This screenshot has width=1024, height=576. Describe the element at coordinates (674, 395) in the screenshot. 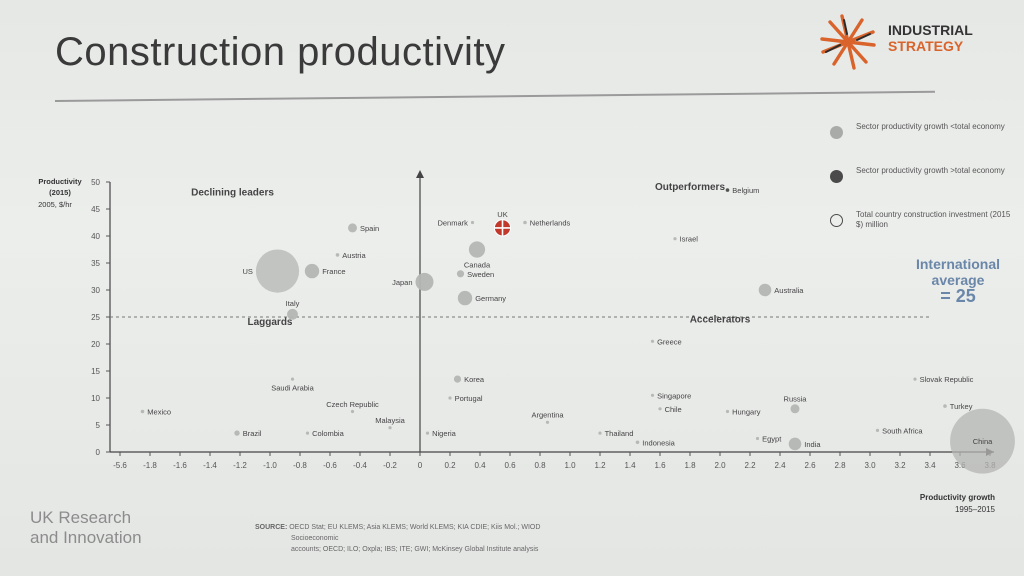

I see `data-point-label: Singapore` at that location.